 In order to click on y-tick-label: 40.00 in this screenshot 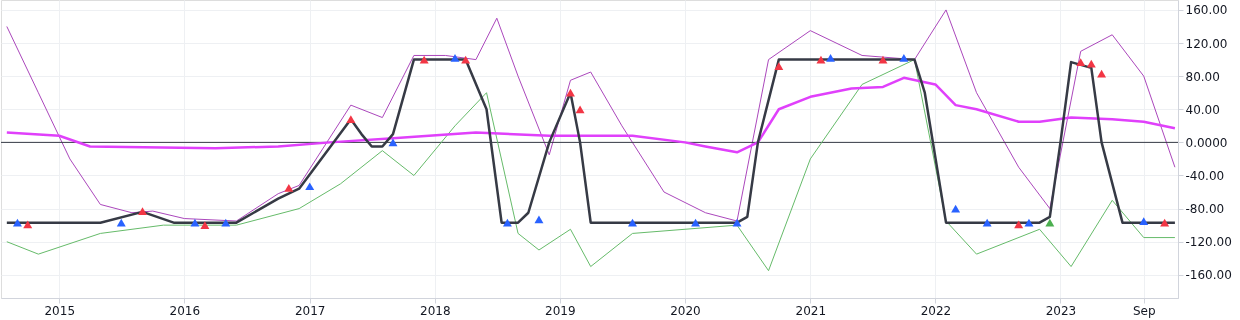, I will do `click(1202, 109)`.